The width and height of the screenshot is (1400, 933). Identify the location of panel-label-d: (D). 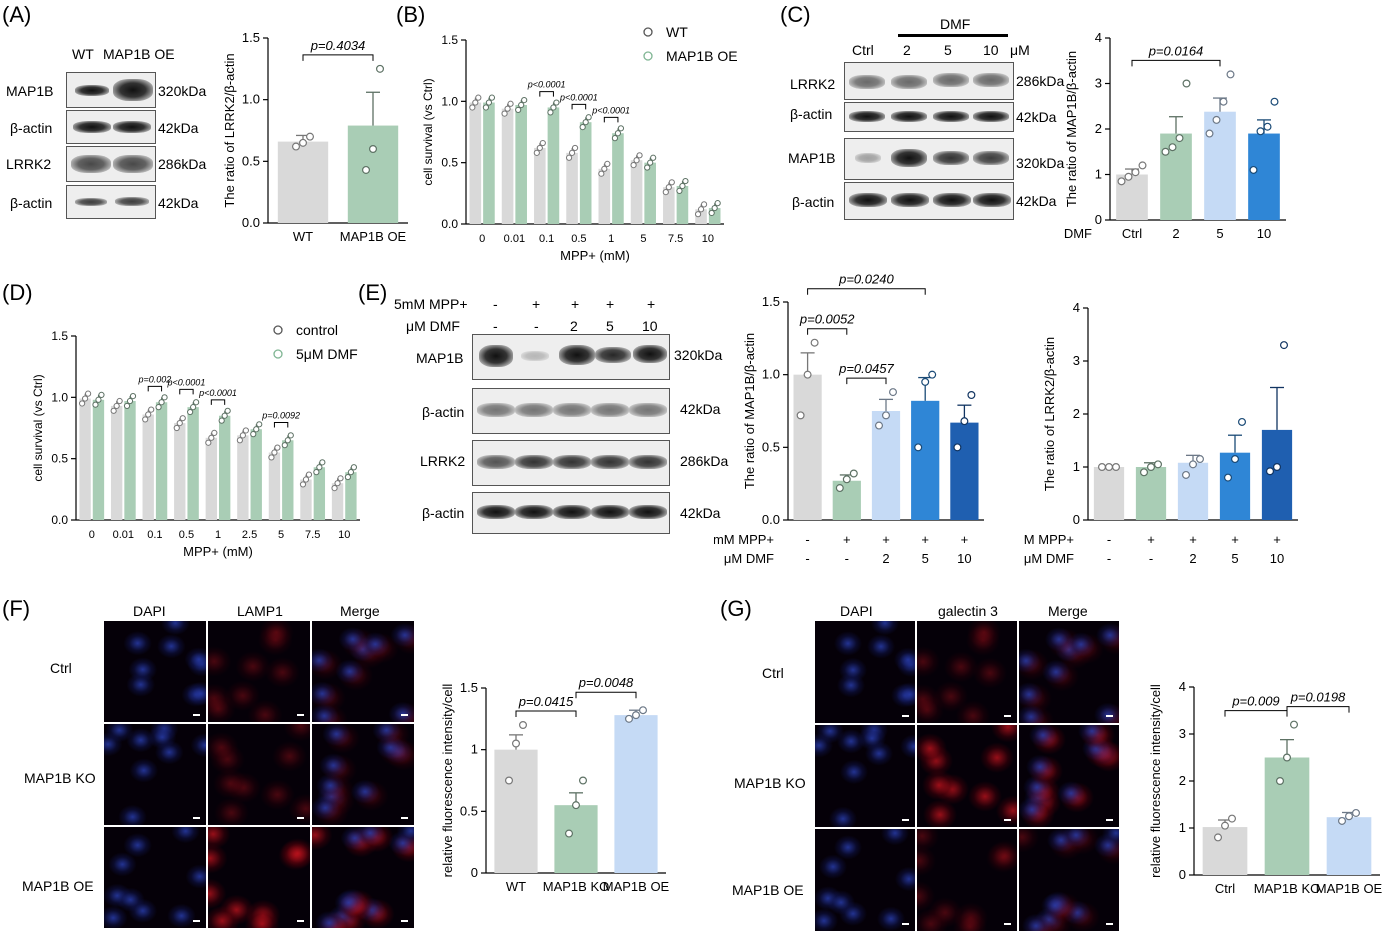
(17, 292).